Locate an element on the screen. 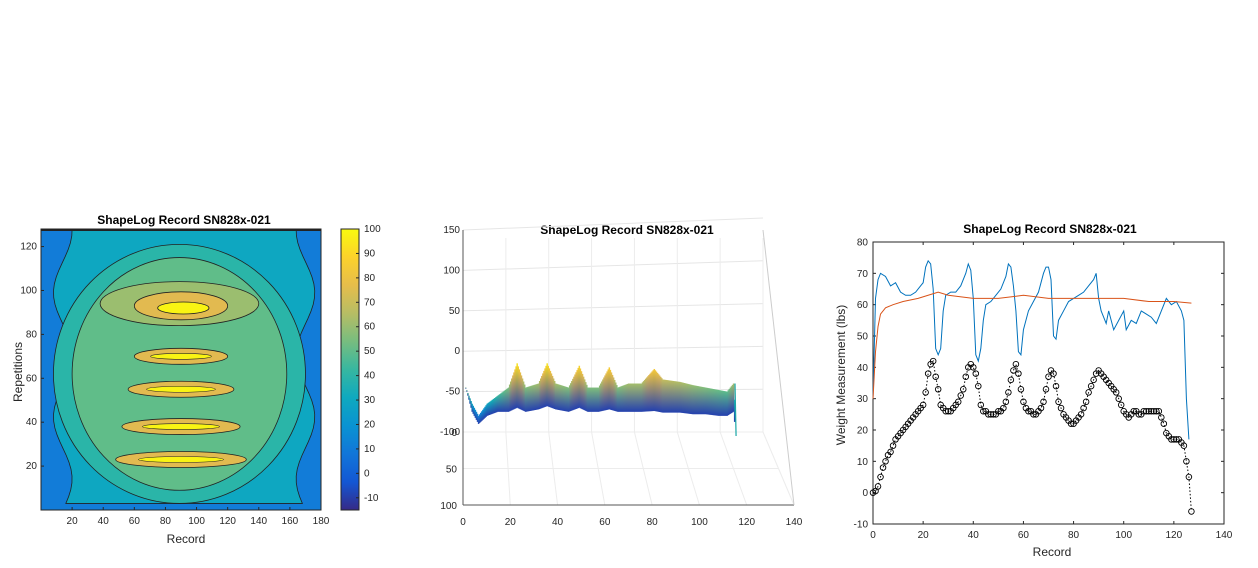 This screenshot has height=568, width=1258. surface-ztick-label: 0 is located at coordinates (457, 351).